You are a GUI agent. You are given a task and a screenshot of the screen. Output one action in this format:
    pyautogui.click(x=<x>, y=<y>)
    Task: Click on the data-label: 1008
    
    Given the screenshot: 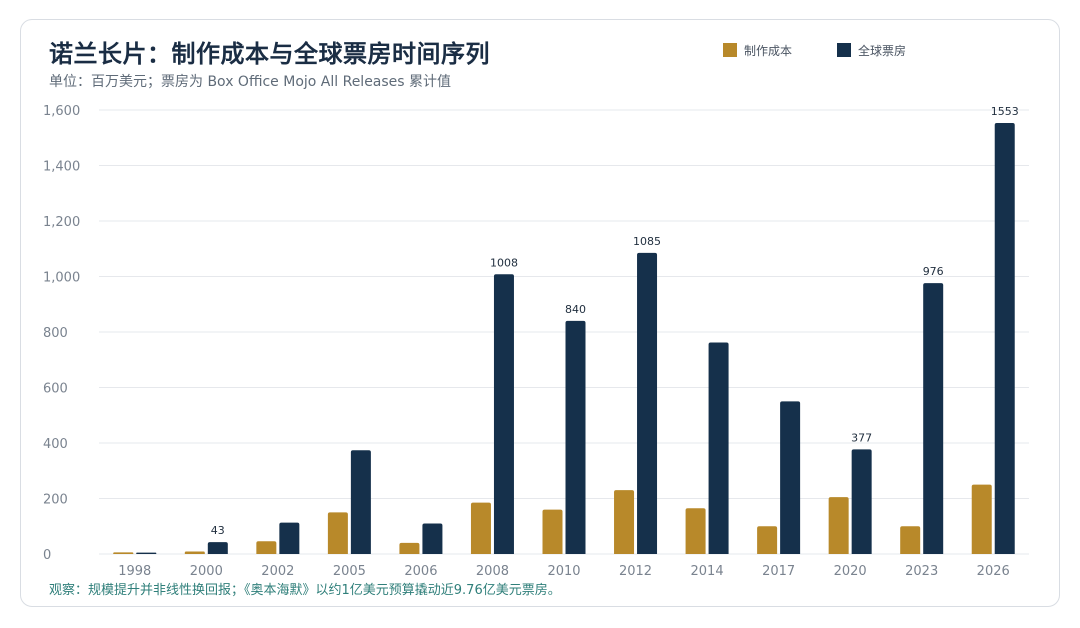 What is the action you would take?
    pyautogui.click(x=504, y=262)
    